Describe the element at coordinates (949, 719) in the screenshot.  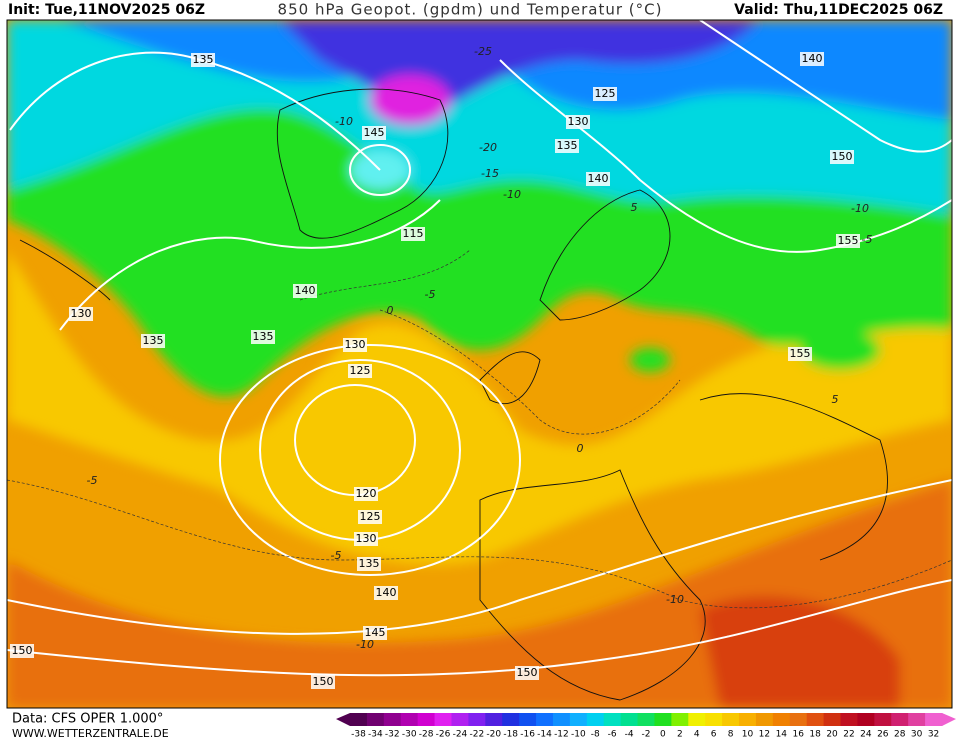
I see `colorbar-arrow-right` at that location.